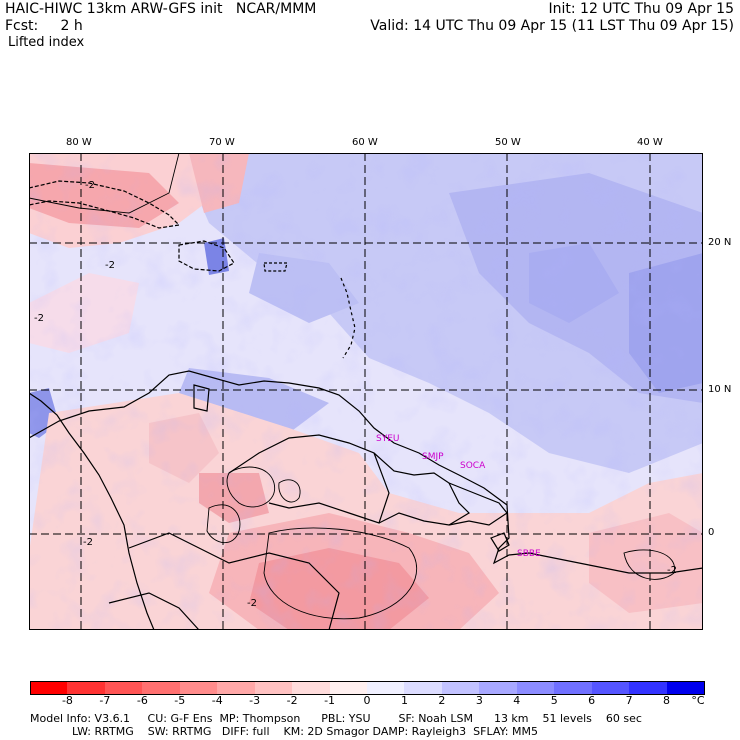 The image size is (740, 740). I want to click on colorbar-tick-label: 1, so click(404, 700).